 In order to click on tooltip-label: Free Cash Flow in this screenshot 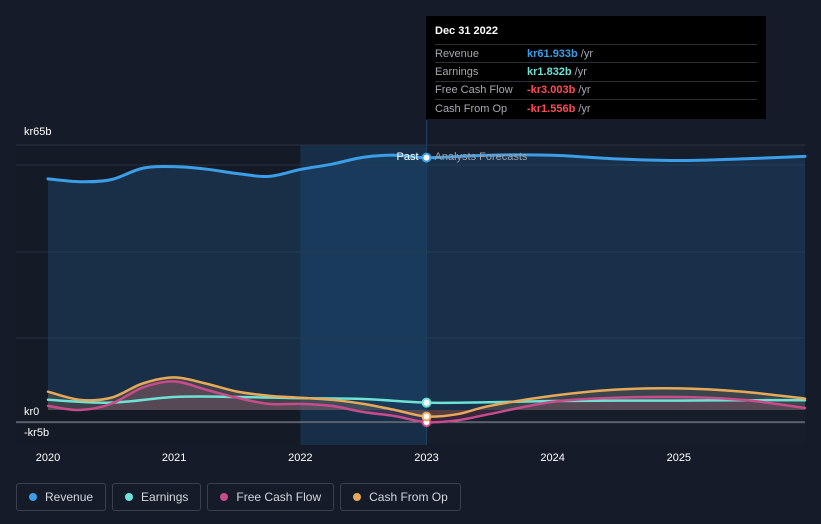, I will do `click(474, 90)`.